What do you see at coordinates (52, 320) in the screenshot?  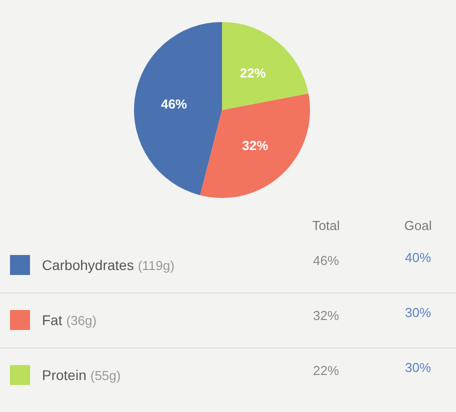 I see `legend-label: Fat` at bounding box center [52, 320].